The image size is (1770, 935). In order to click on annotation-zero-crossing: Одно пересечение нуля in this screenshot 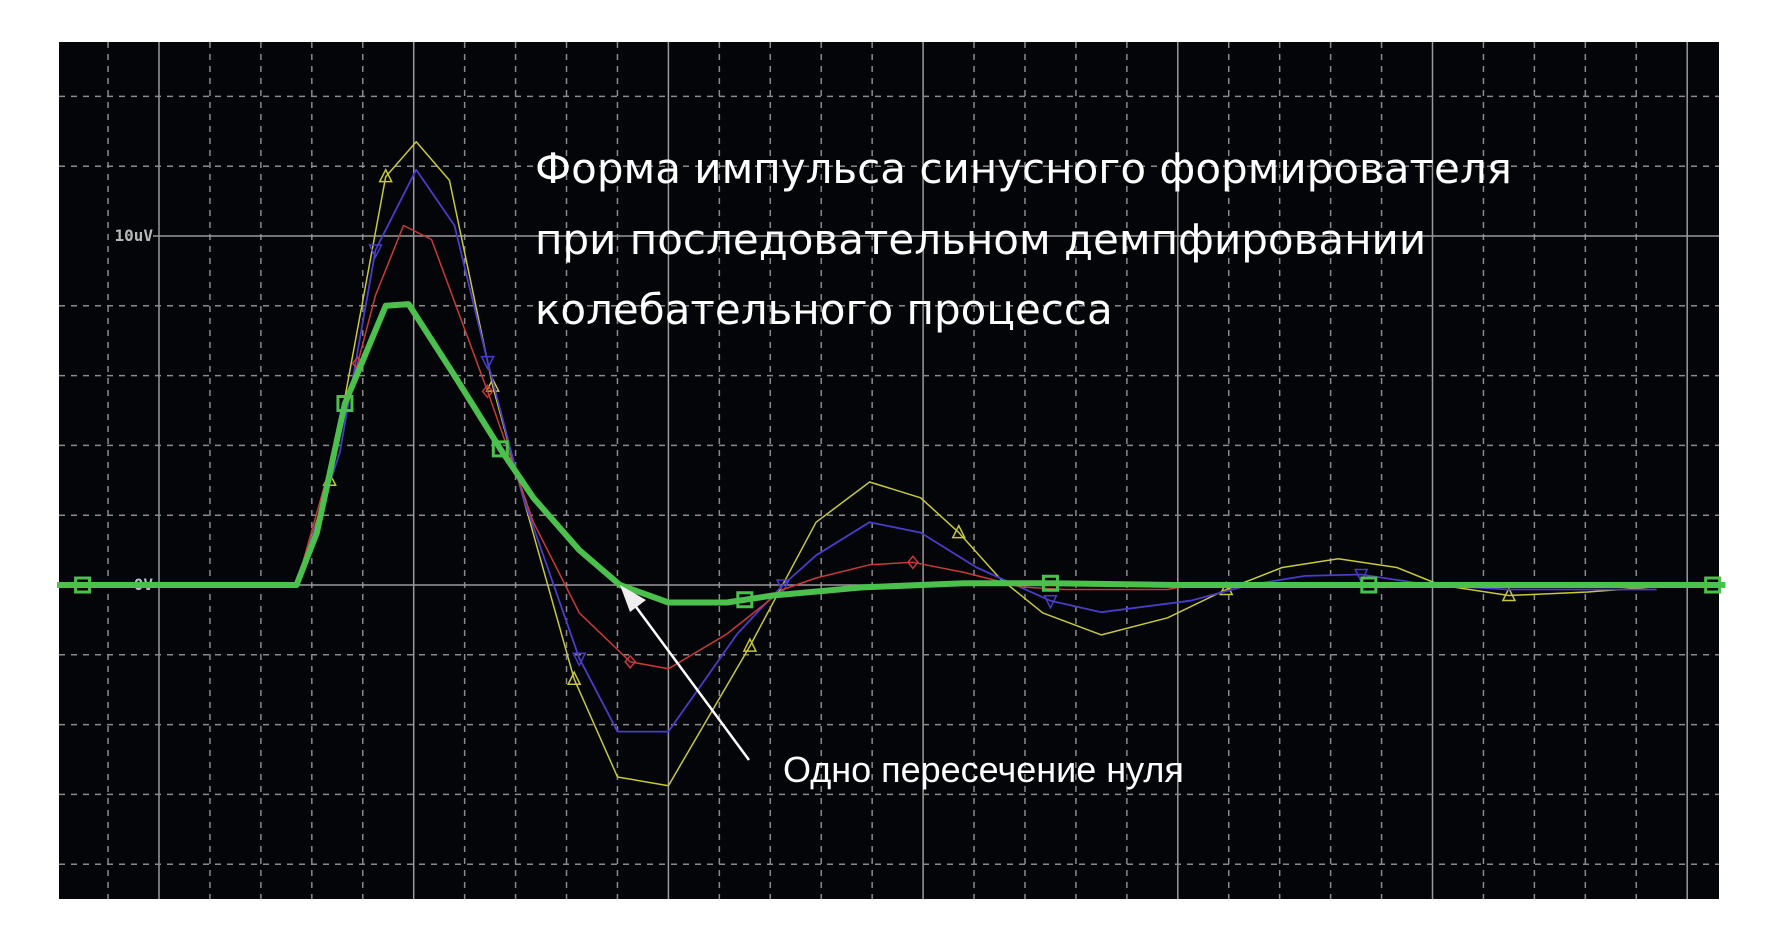, I will do `click(983, 769)`.